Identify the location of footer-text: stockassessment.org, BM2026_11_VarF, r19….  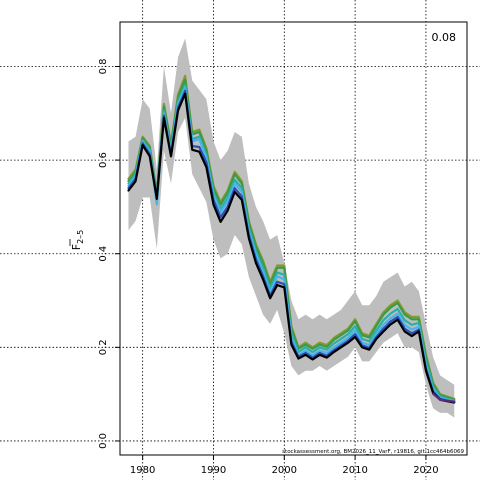
(373, 452).